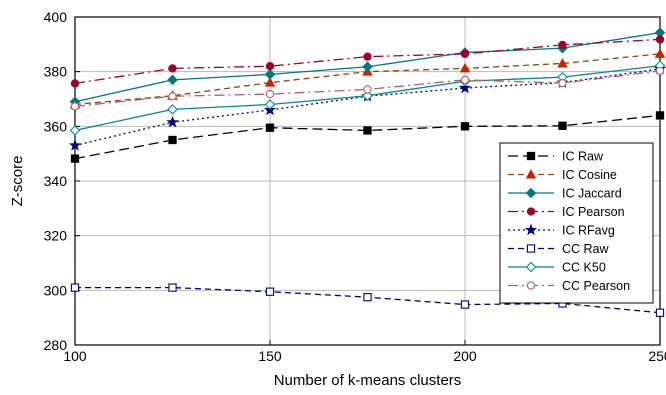 Image resolution: width=666 pixels, height=395 pixels. I want to click on y-tick-label: 300, so click(56, 290).